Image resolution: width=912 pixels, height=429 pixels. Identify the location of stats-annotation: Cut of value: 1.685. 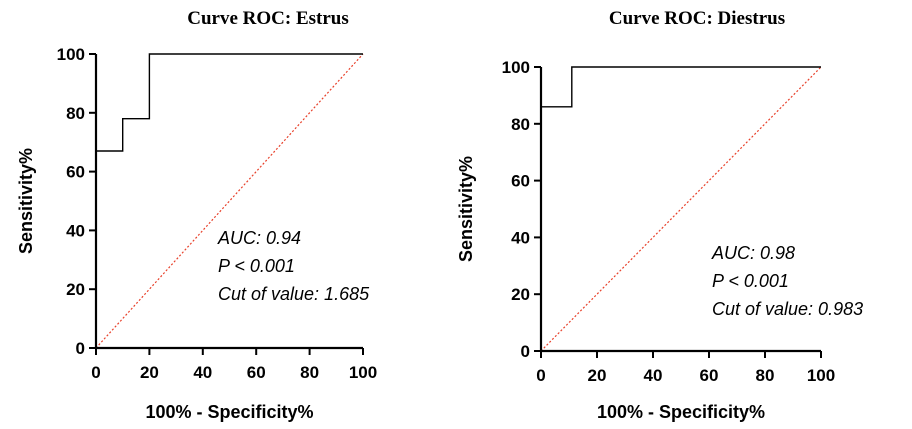
(294, 294).